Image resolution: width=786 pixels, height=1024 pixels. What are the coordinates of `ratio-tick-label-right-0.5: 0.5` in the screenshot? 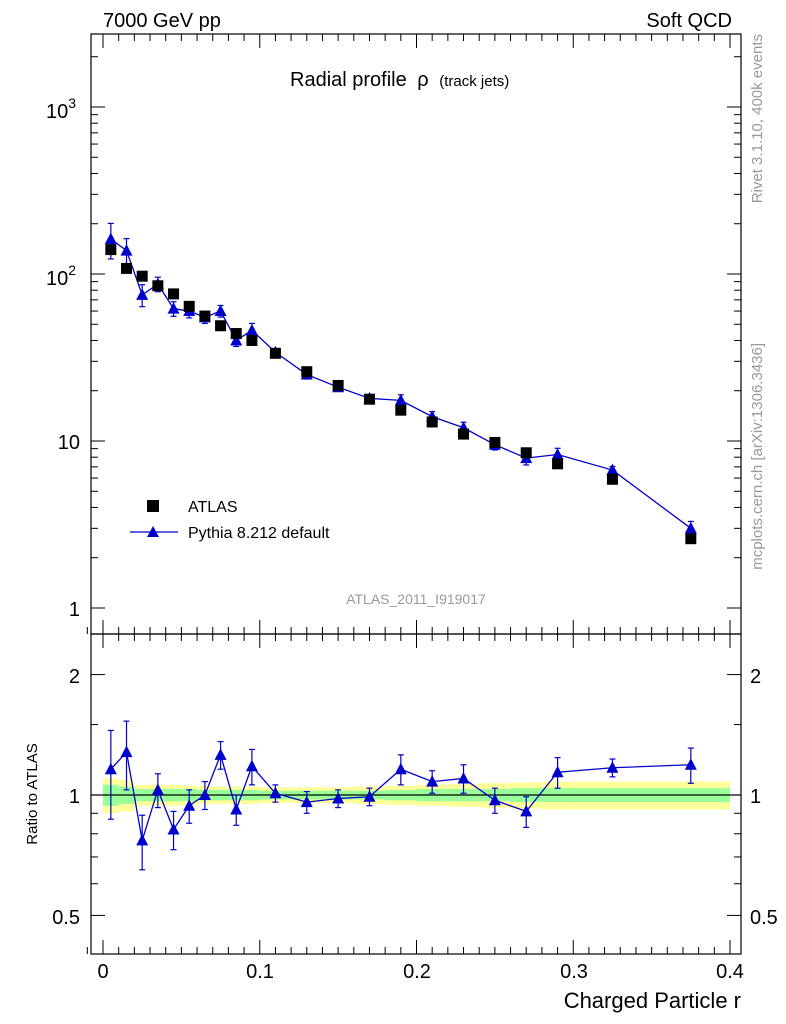 It's located at (764, 918).